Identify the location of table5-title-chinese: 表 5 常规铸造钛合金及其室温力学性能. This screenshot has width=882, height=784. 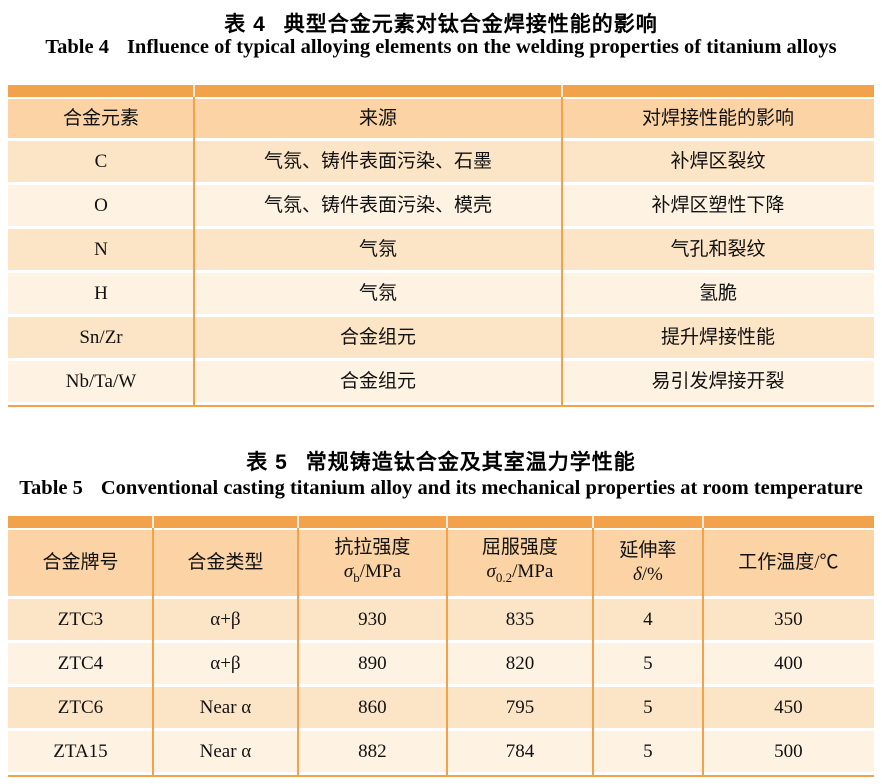
(441, 461).